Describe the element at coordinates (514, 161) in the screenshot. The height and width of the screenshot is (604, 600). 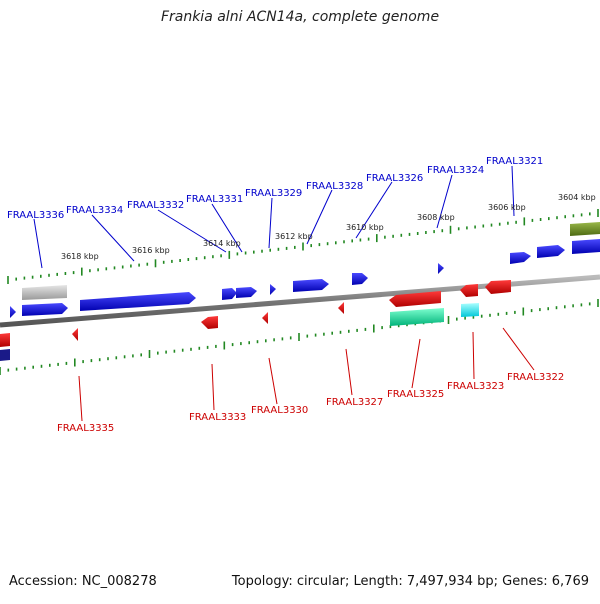
I see `gene-label-forward: FRAAL3321` at that location.